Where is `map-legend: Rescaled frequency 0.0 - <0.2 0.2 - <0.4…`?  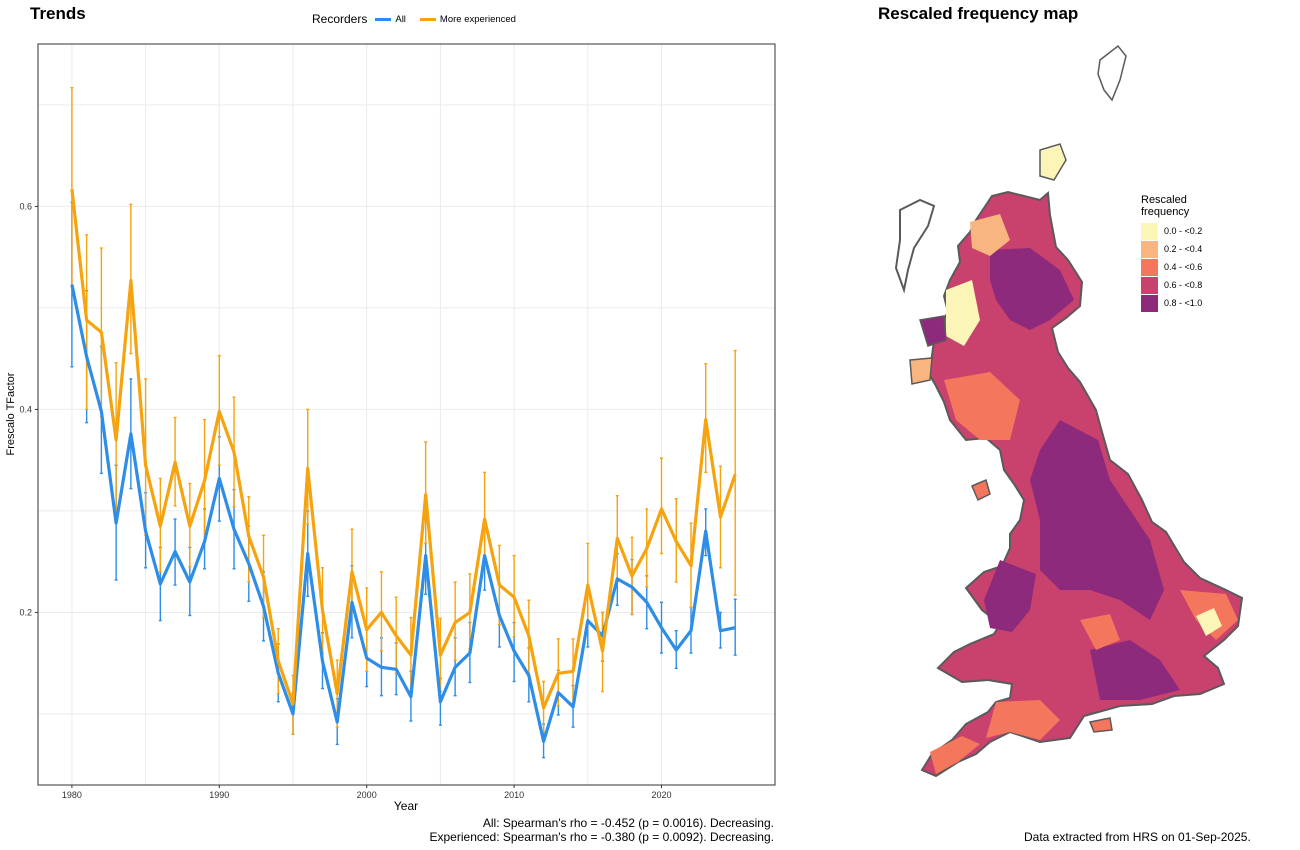
map-legend: Rescaled frequency 0.0 - <0.2 0.2 - <0.4… is located at coordinates (1181, 253).